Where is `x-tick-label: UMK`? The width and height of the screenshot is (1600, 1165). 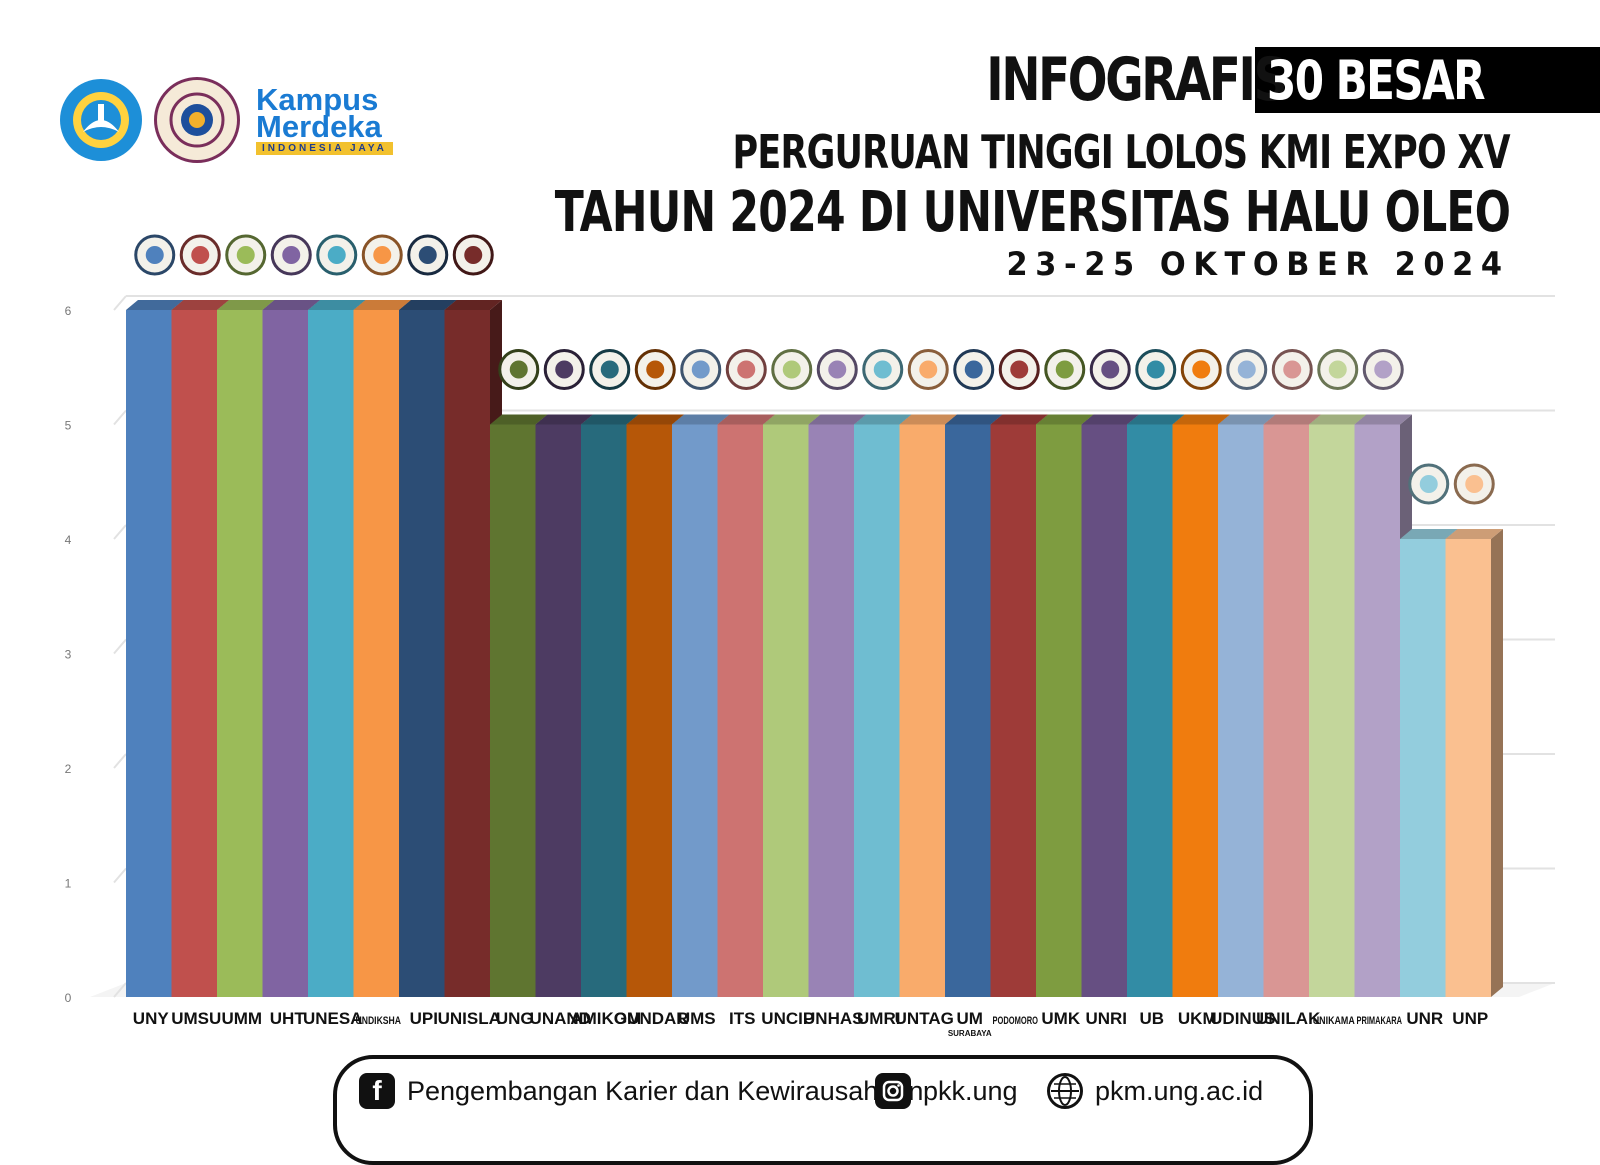 x-tick-label: UMK is located at coordinates (1060, 1018).